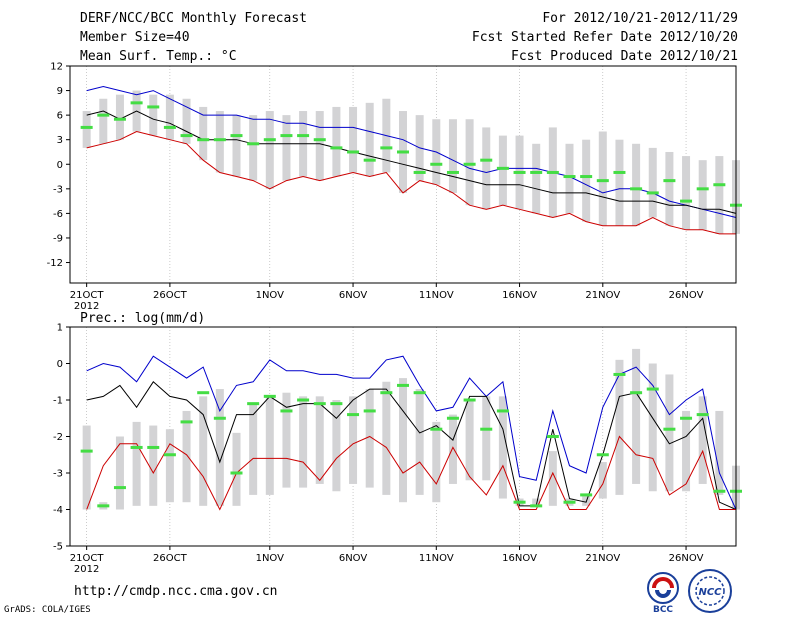  I want to click on precip-panel-title: Prec.: log(mm/d), so click(142, 318).